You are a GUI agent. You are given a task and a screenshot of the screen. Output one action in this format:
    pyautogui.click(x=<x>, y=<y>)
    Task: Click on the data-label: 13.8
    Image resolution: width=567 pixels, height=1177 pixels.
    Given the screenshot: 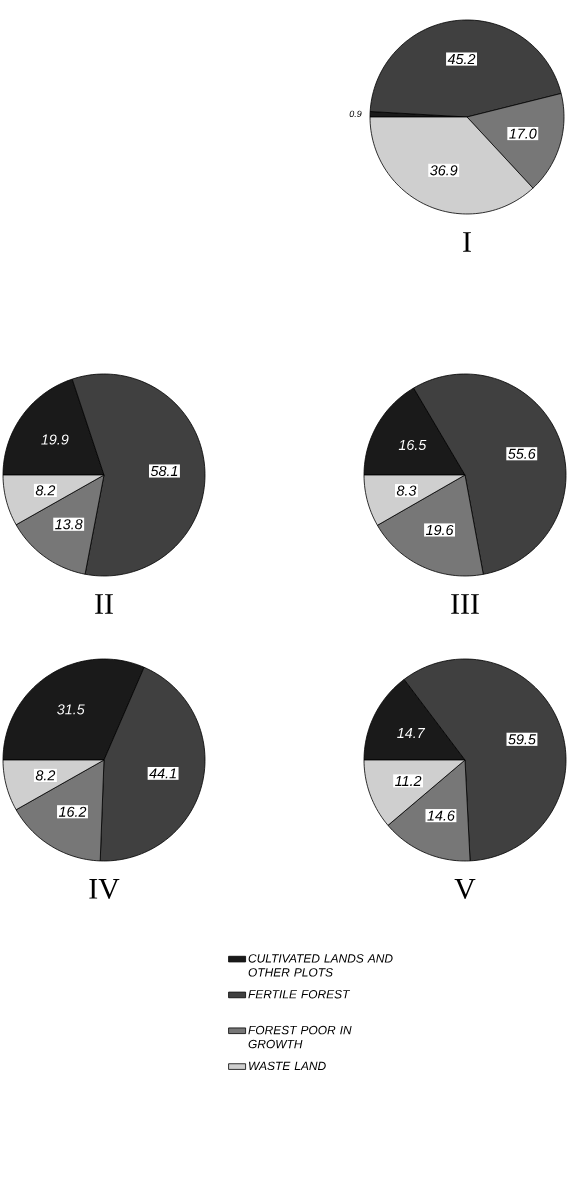 What is the action you would take?
    pyautogui.click(x=69, y=524)
    